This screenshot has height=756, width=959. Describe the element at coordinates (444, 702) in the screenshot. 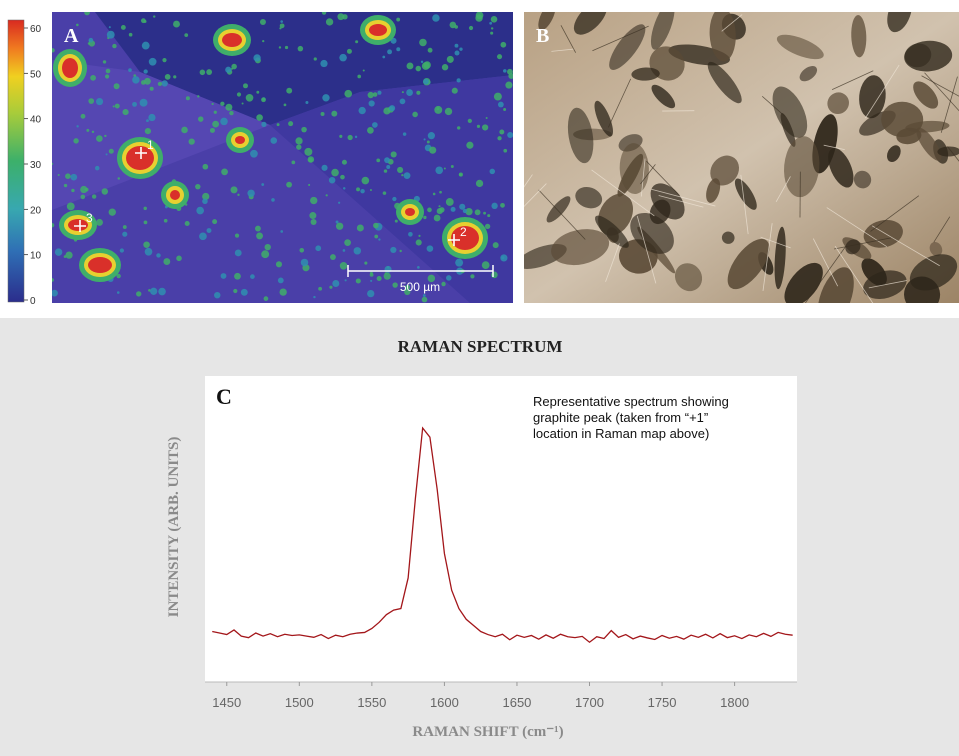

I see `x-tick-label: 1600` at that location.